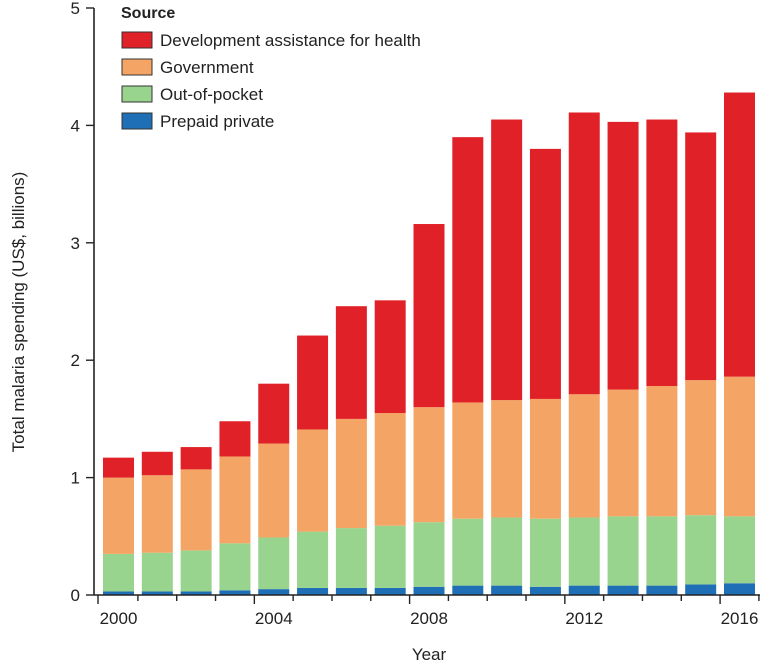 This screenshot has height=668, width=766. Describe the element at coordinates (468, 270) in the screenshot. I see `bar-segment-development-assistance-for-health-2009` at that location.